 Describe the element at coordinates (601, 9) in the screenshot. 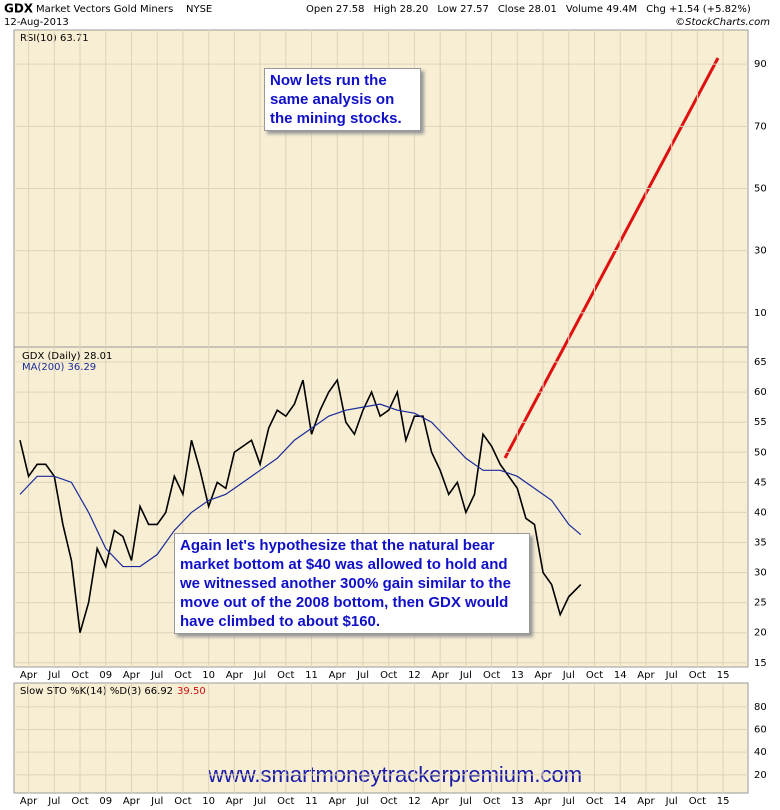

I see `quote-item: Volume 49.4M` at that location.